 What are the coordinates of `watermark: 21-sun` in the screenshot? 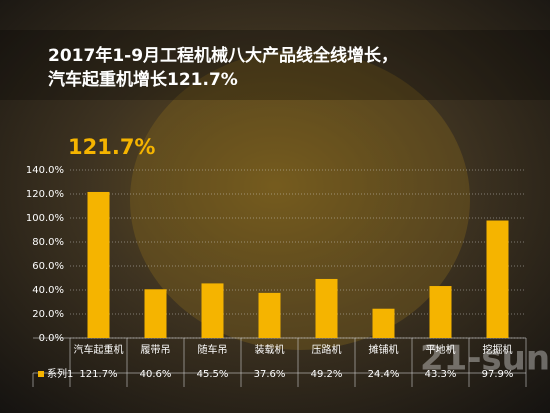 It's located at (485, 359).